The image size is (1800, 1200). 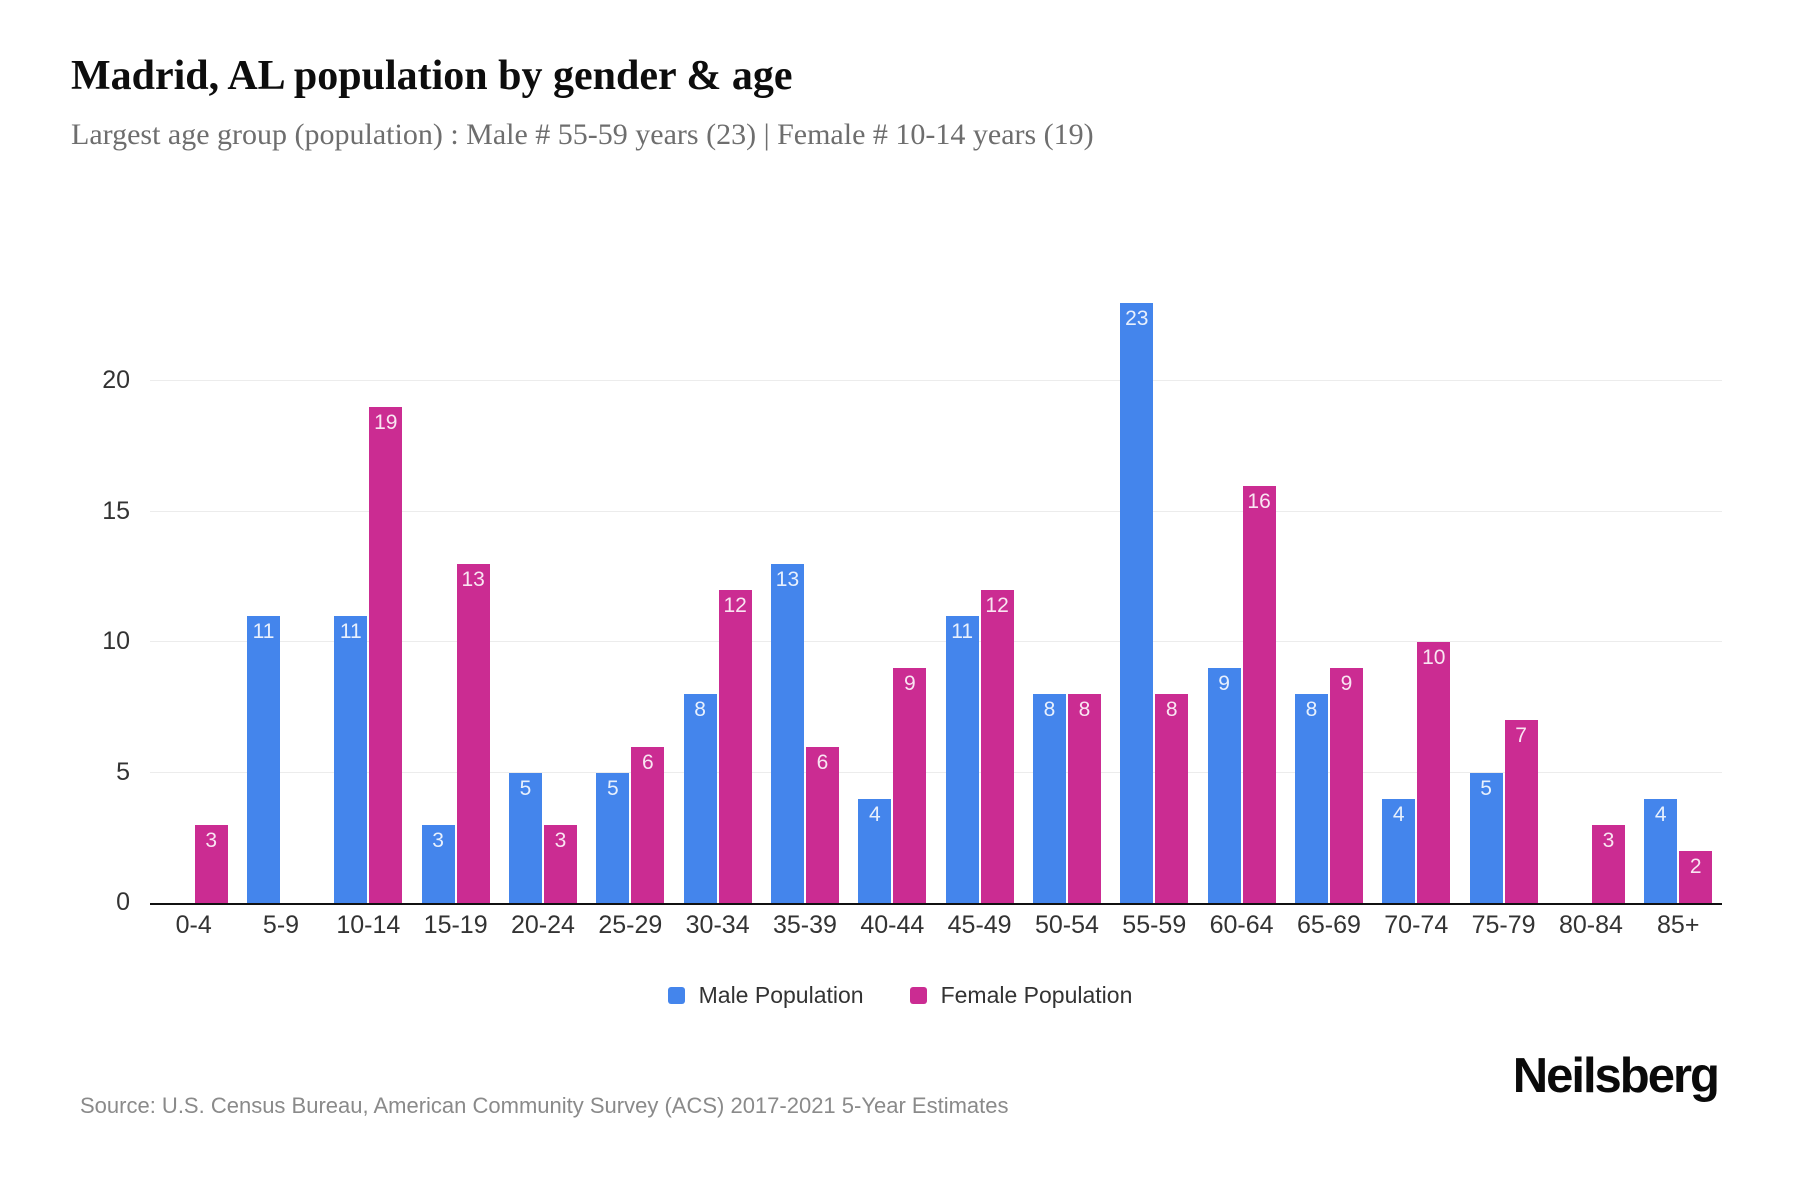 What do you see at coordinates (211, 863) in the screenshot?
I see `bar-female-0-4: 3` at bounding box center [211, 863].